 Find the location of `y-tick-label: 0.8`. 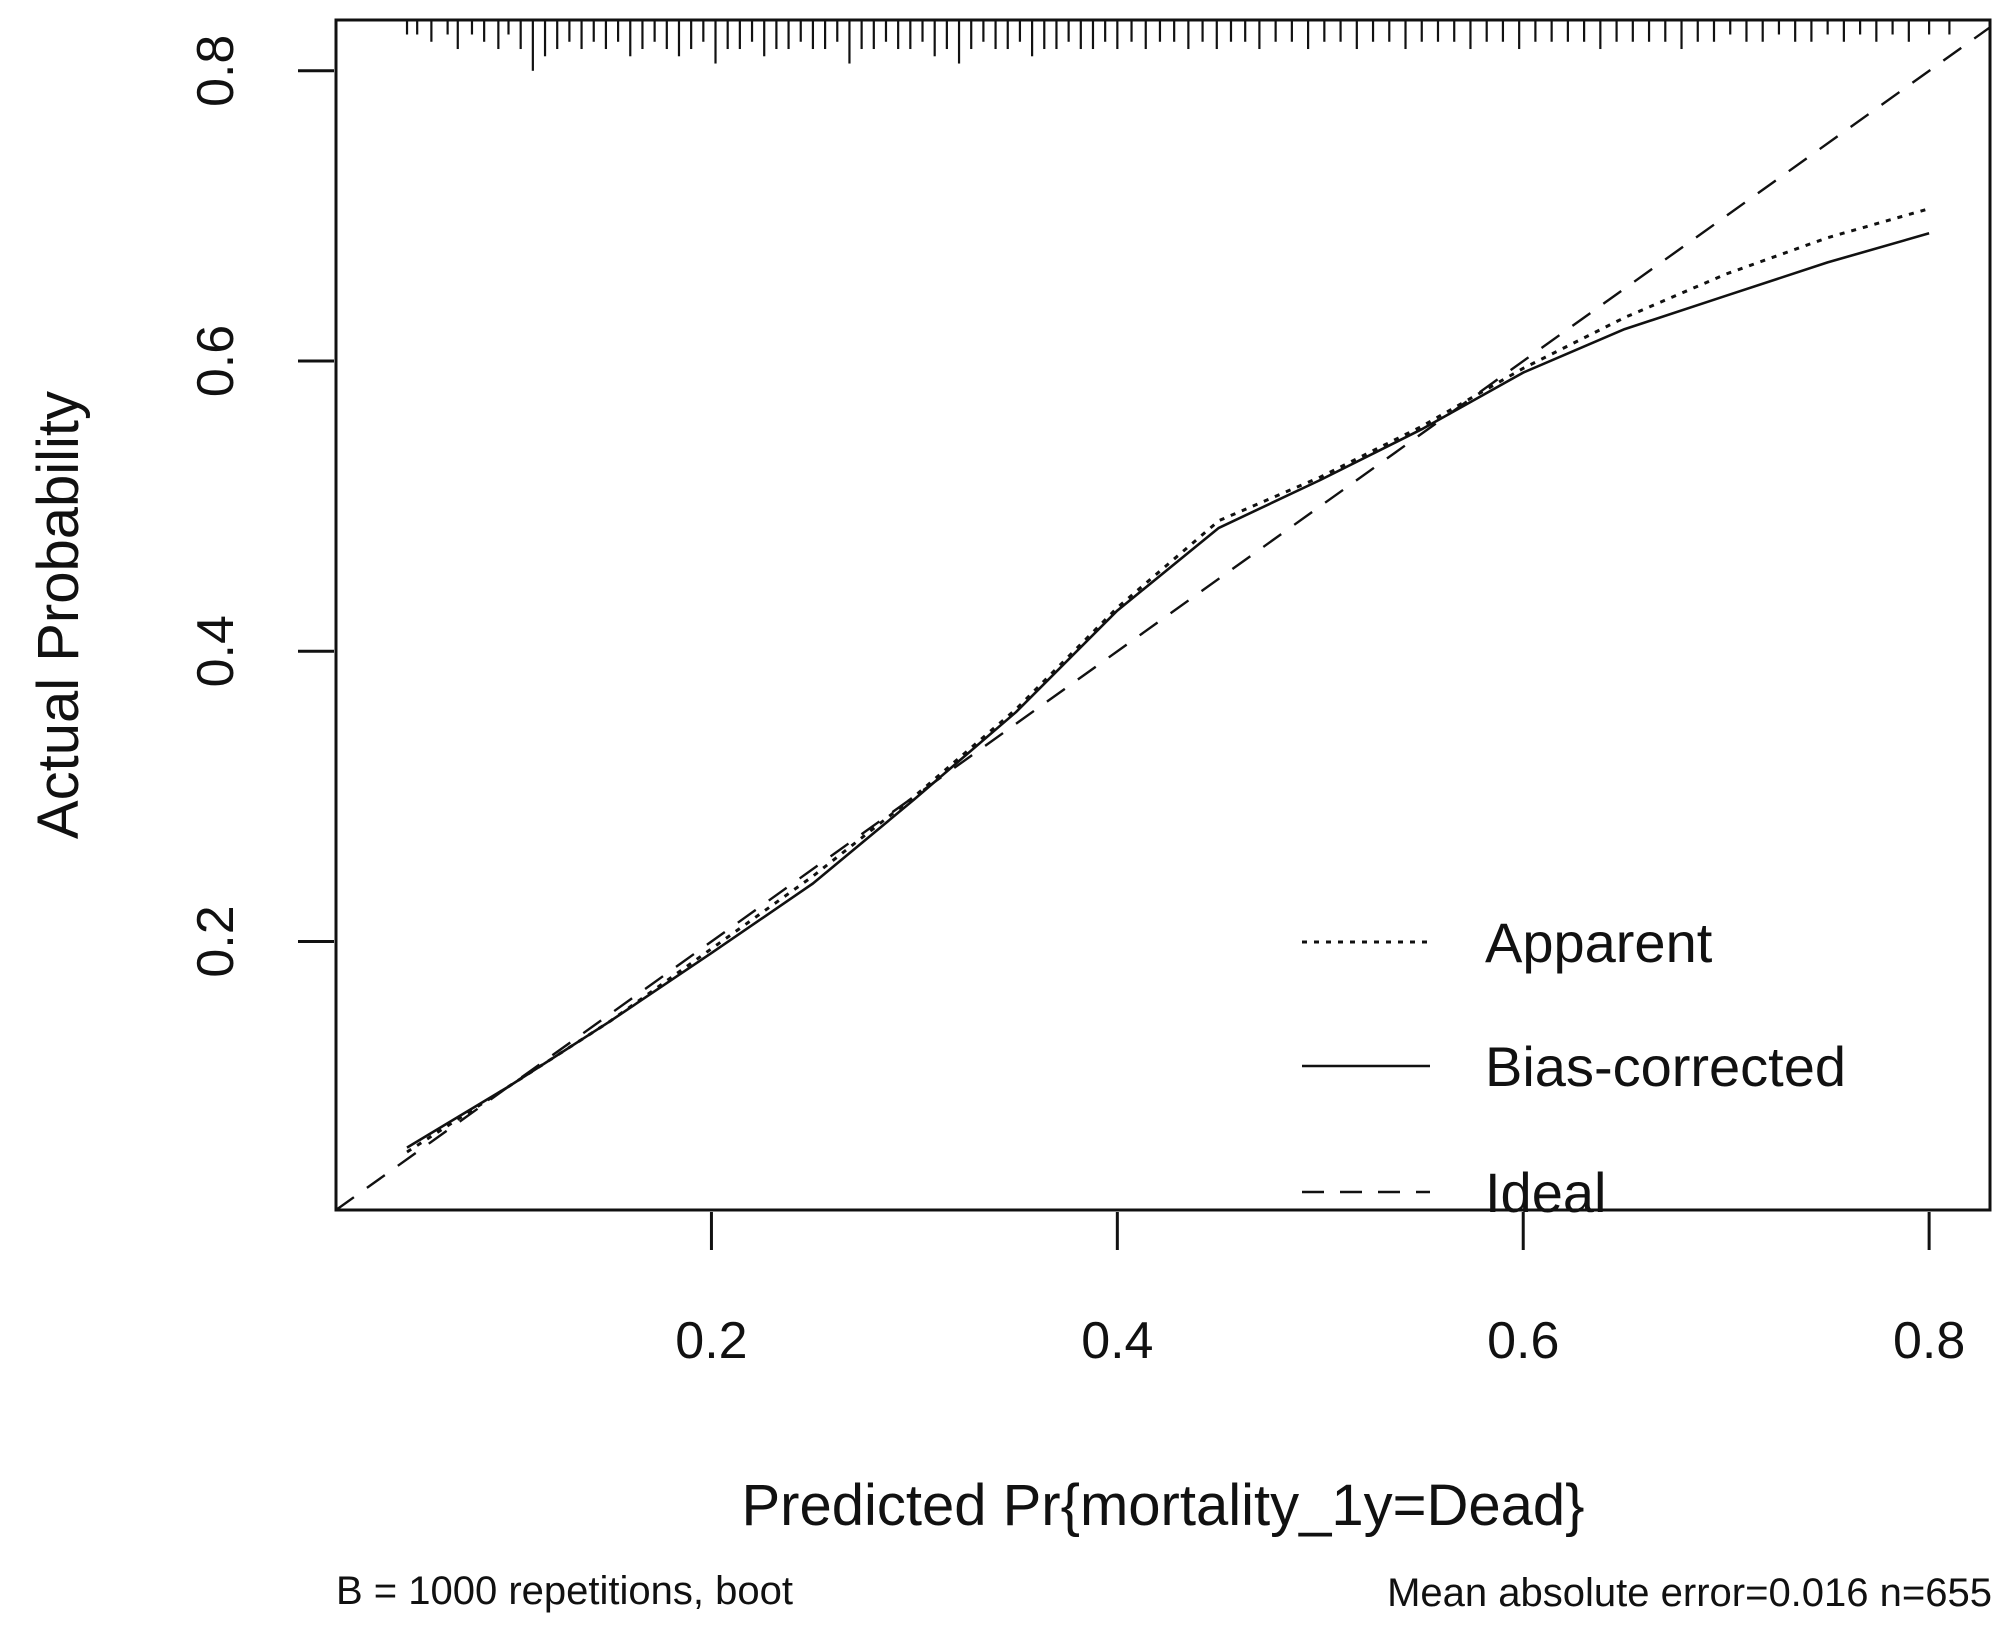

y-tick-label: 0.8 is located at coordinates (216, 71).